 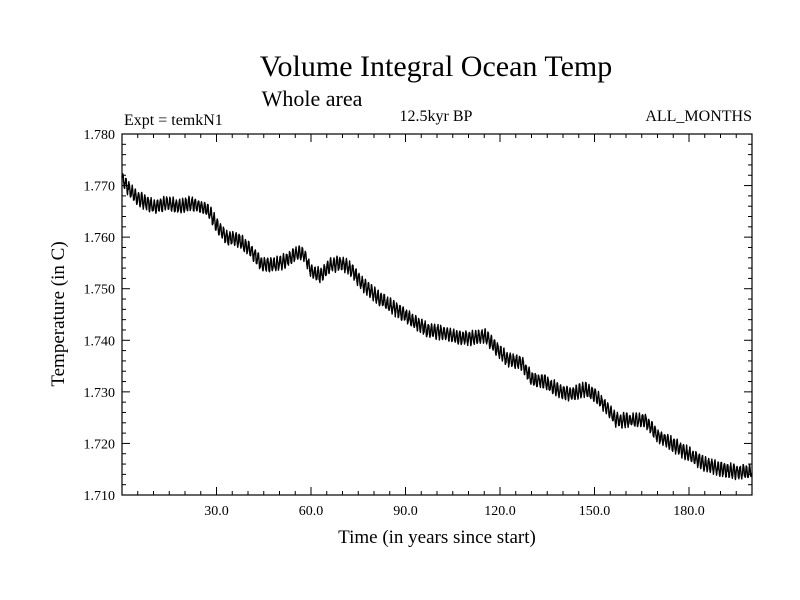 I want to click on x-tick-label: 90.0, so click(x=405, y=511).